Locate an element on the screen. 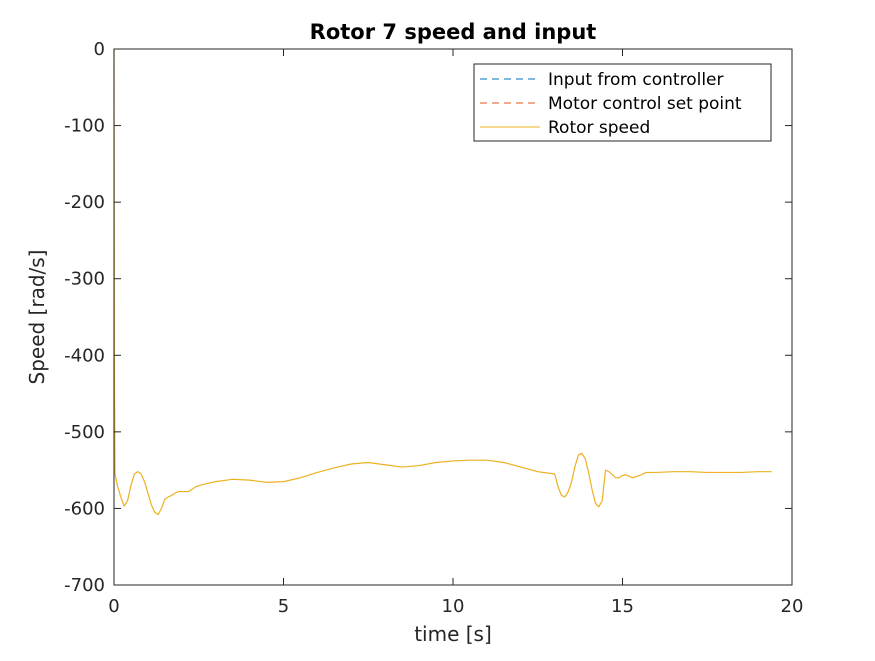 This screenshot has width=875, height=661. x-tick-label: 20 is located at coordinates (792, 606).